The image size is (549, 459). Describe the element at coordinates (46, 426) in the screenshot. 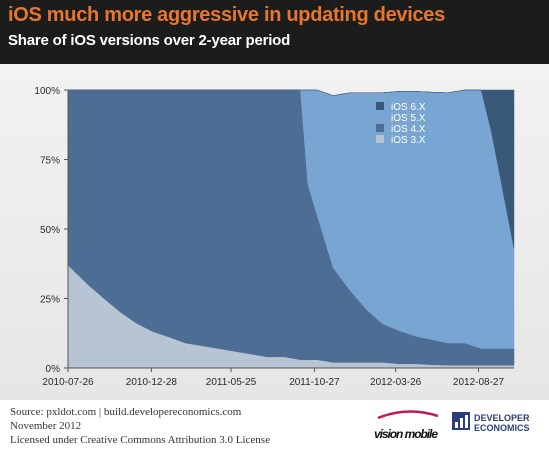

I see `date-text: November 2012` at that location.